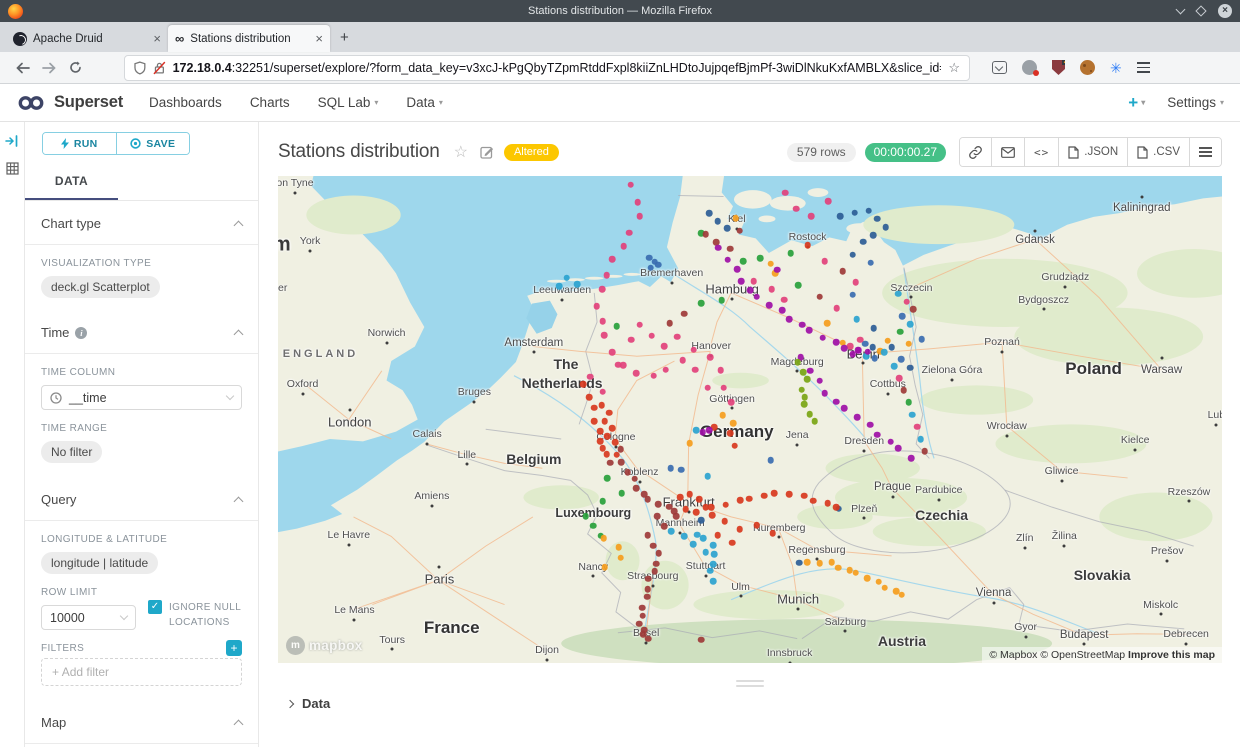 This screenshot has height=747, width=1240. I want to click on back-icon, so click(23, 68).